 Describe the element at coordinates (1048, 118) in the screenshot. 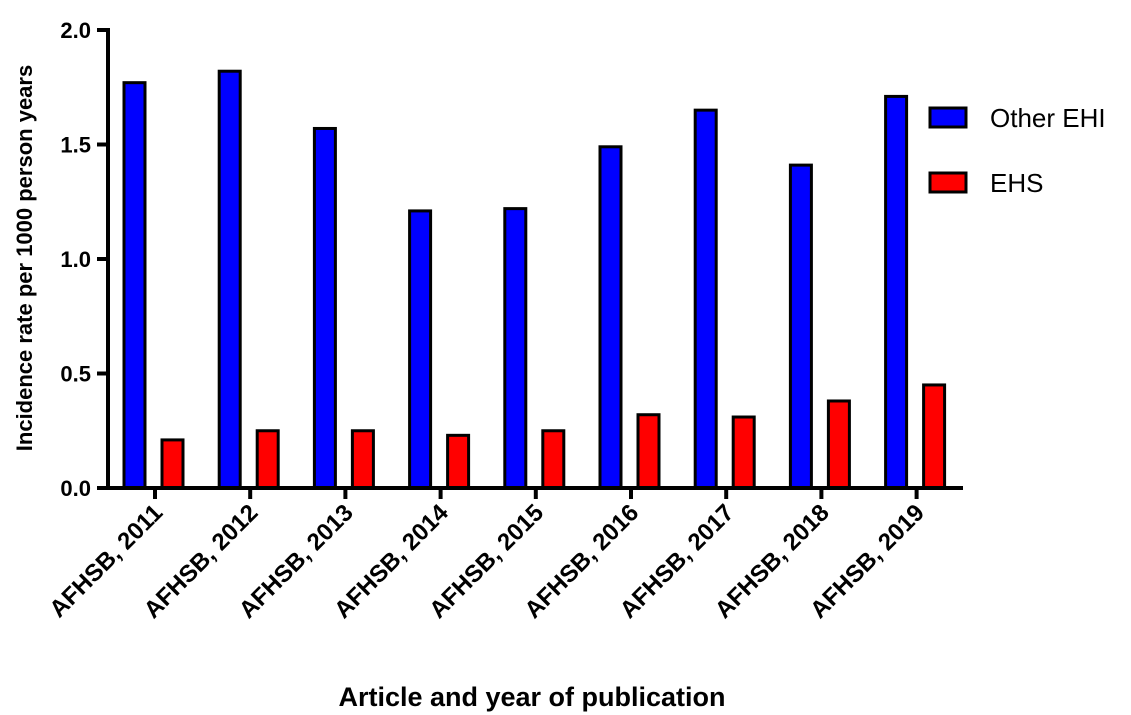

I see `legend-label-other-ehi: Other EHI` at that location.